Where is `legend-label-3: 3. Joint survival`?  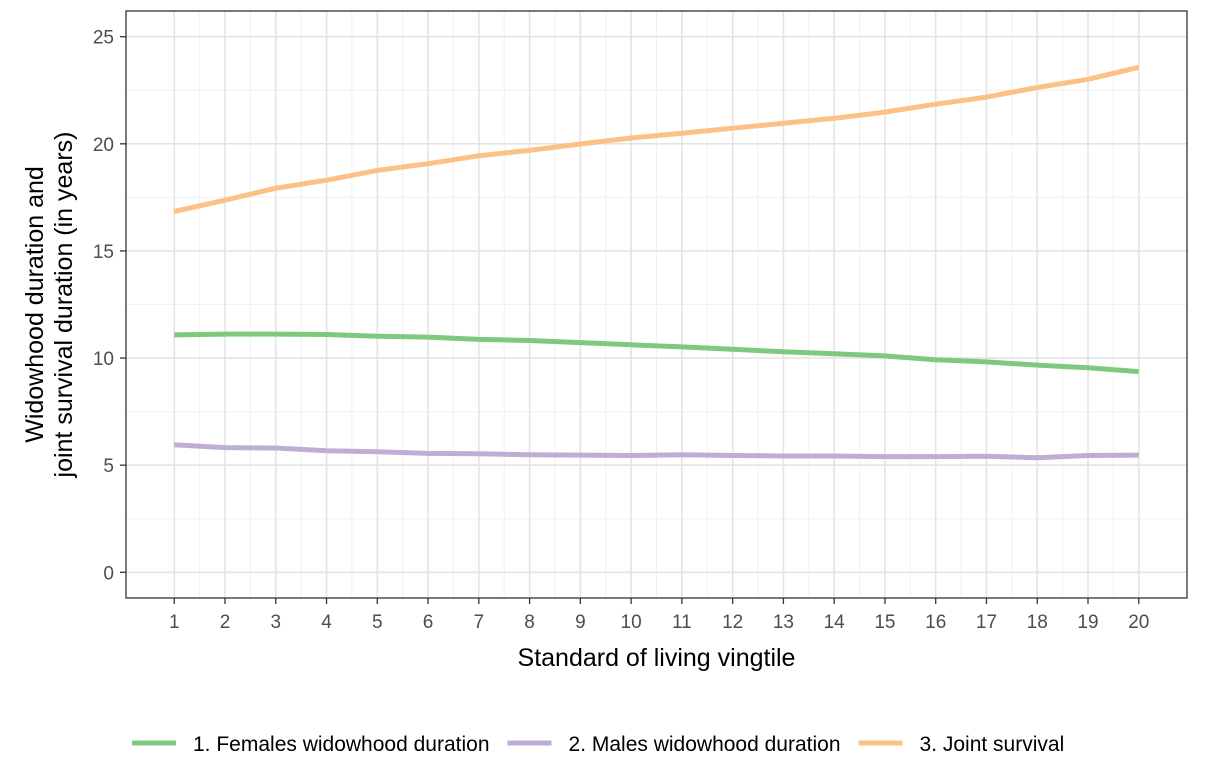
legend-label-3: 3. Joint survival is located at coordinates (992, 744).